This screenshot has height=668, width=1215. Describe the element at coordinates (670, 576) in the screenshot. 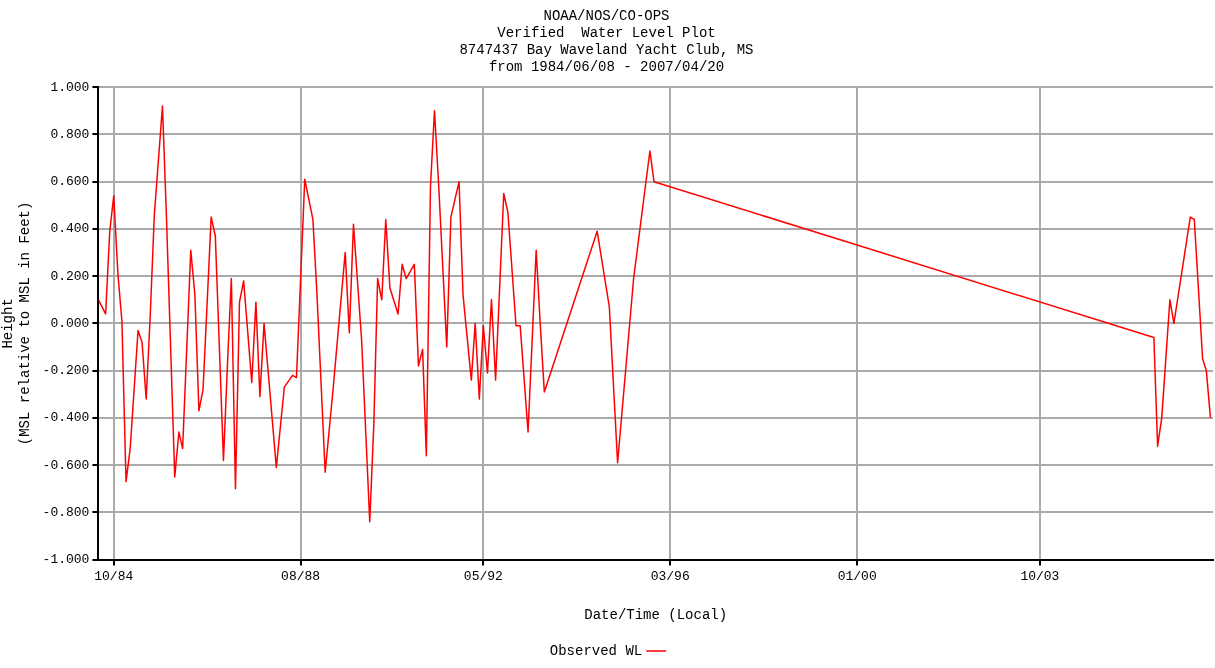

I see `x-tick-label: 03/96` at that location.